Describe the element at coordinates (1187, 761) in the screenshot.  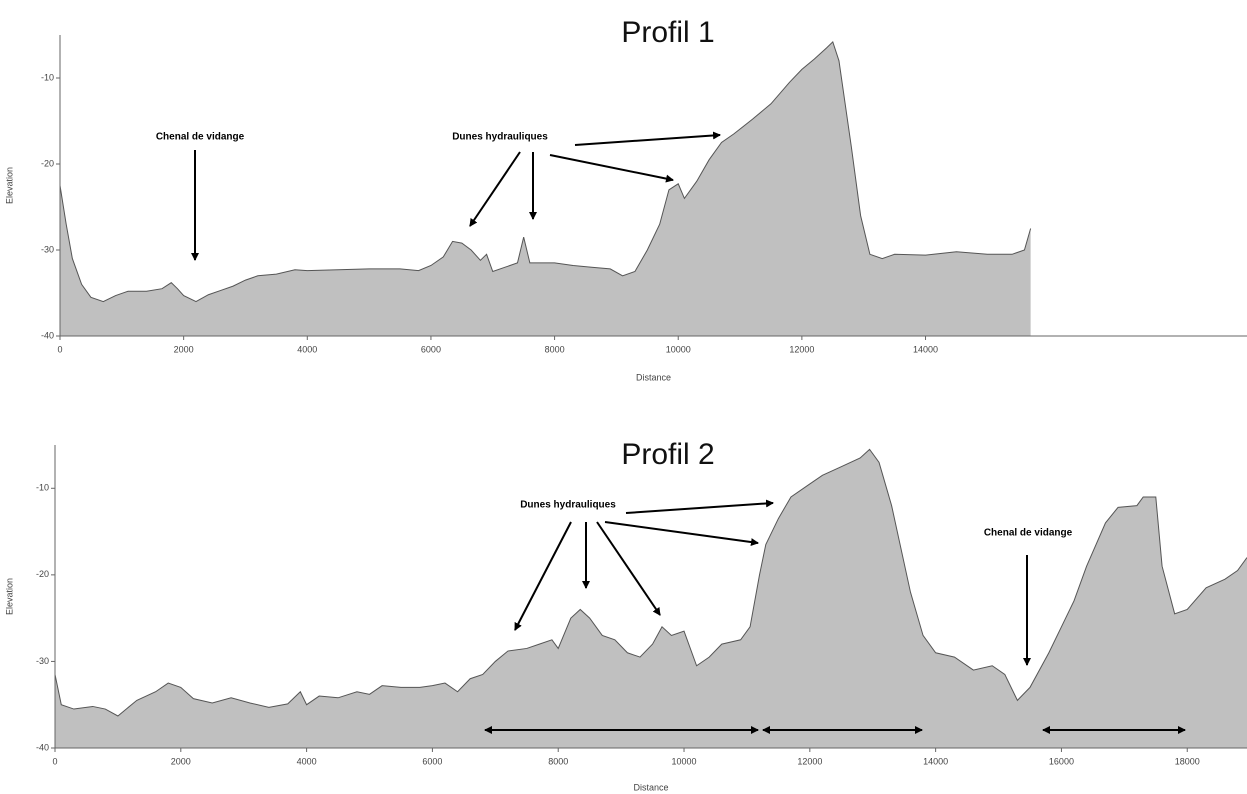
I see `x-tick-label: 18000` at that location.